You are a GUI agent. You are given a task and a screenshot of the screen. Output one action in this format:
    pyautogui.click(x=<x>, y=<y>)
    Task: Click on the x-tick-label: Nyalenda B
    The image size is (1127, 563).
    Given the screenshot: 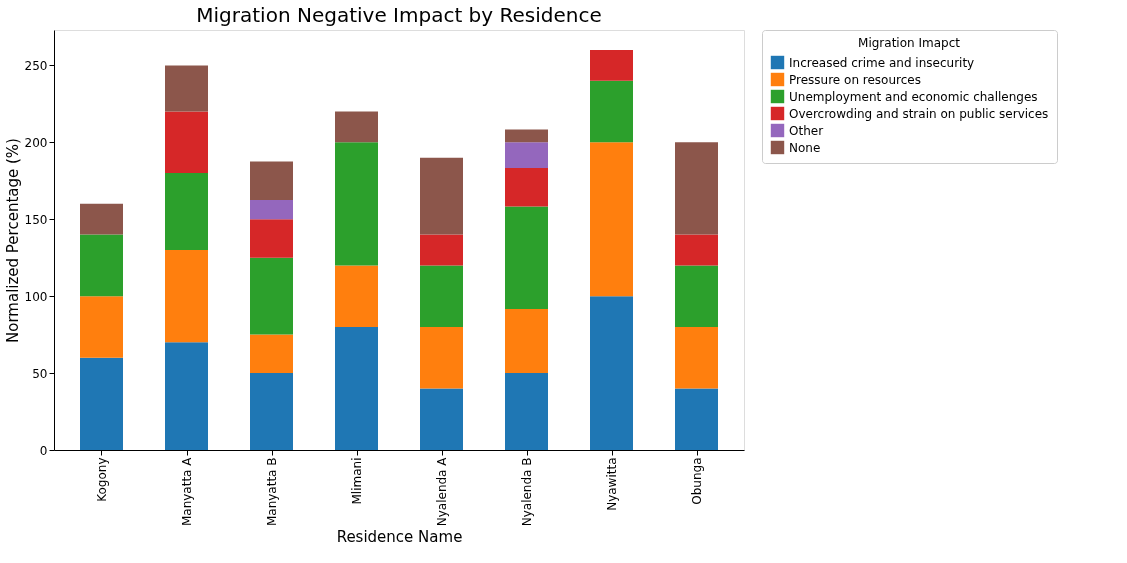 What is the action you would take?
    pyautogui.click(x=527, y=492)
    